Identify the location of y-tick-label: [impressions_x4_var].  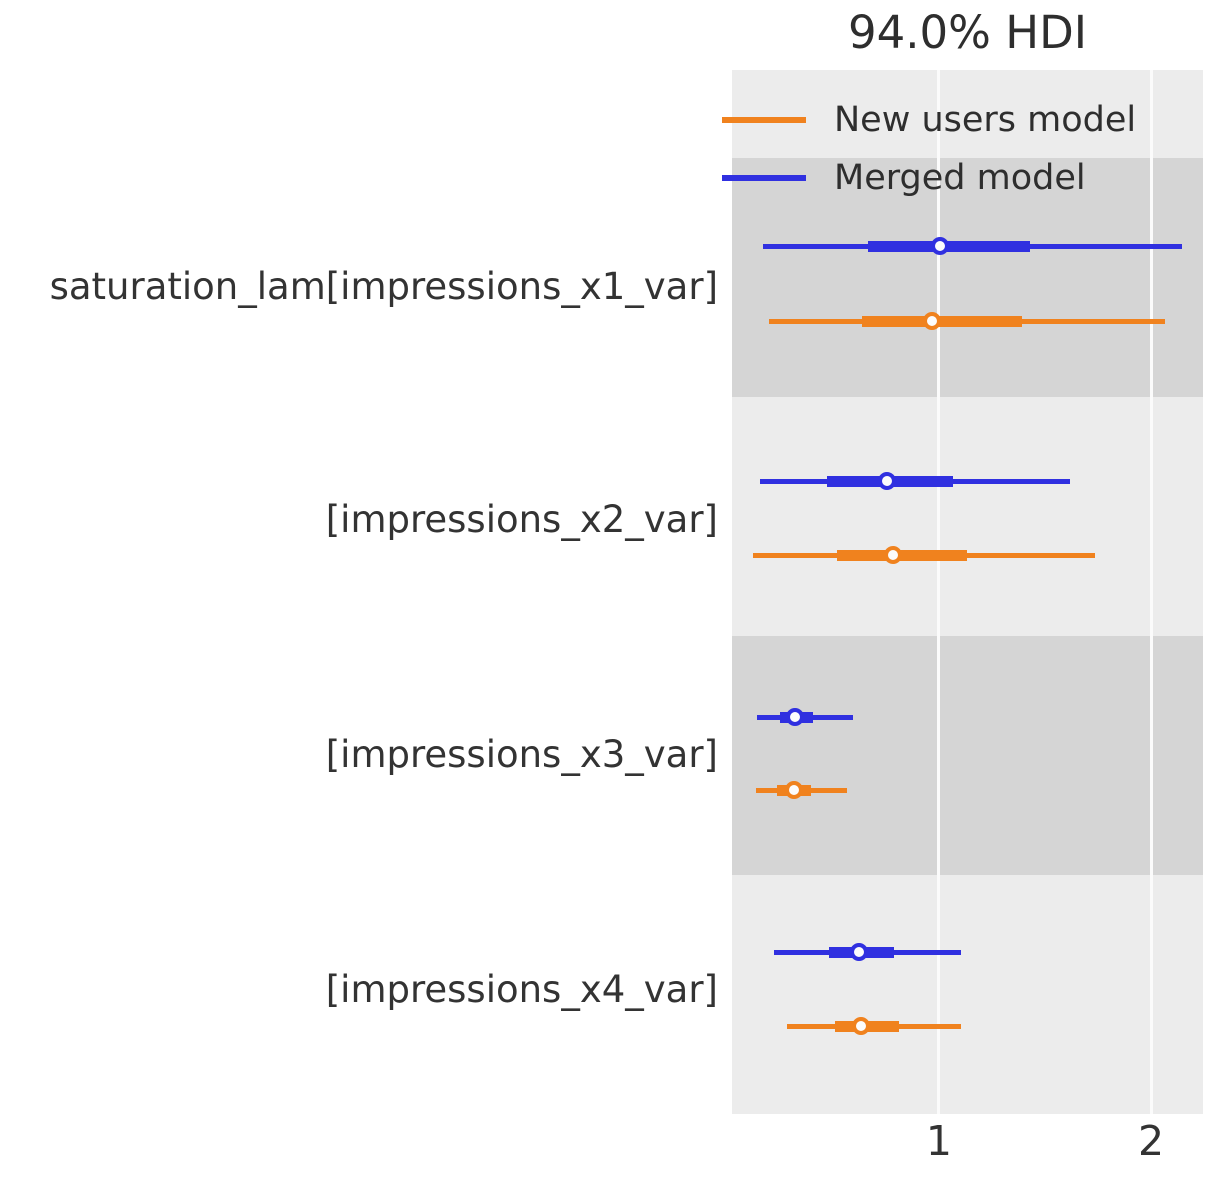
(521, 989).